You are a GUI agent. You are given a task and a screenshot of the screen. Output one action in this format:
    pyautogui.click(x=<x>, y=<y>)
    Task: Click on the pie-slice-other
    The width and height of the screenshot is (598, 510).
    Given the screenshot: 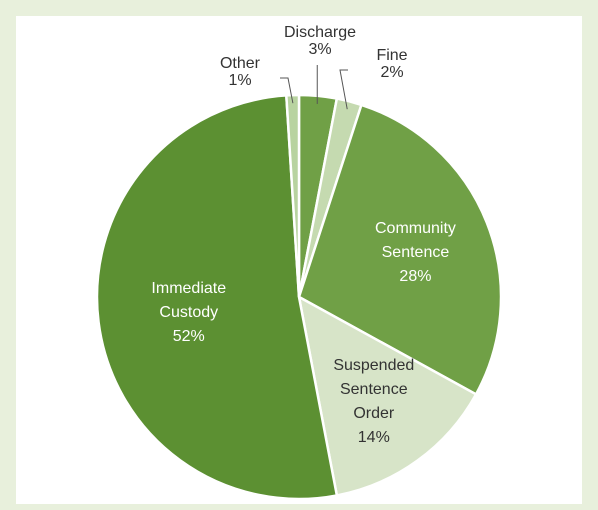 What is the action you would take?
    pyautogui.click(x=292, y=195)
    